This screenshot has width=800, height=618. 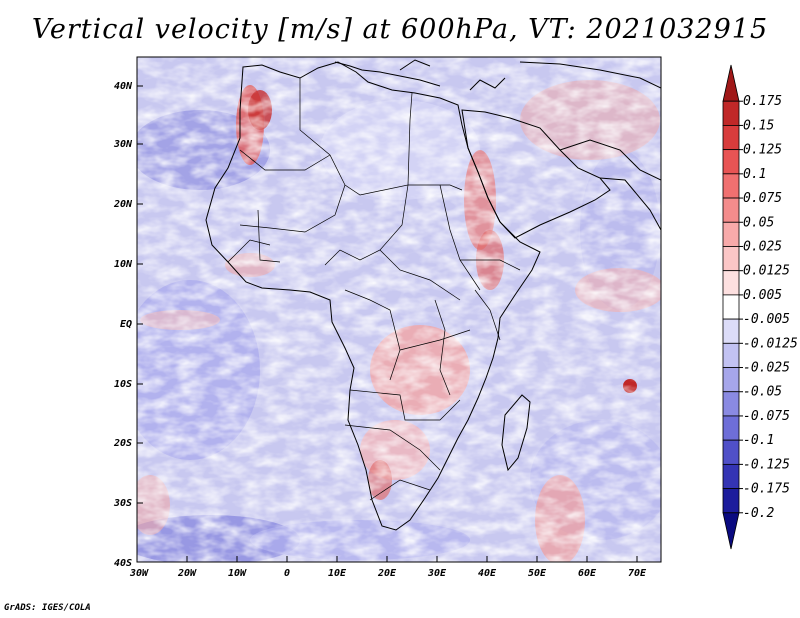 What do you see at coordinates (139, 573) in the screenshot?
I see `lon-label: 30W` at bounding box center [139, 573].